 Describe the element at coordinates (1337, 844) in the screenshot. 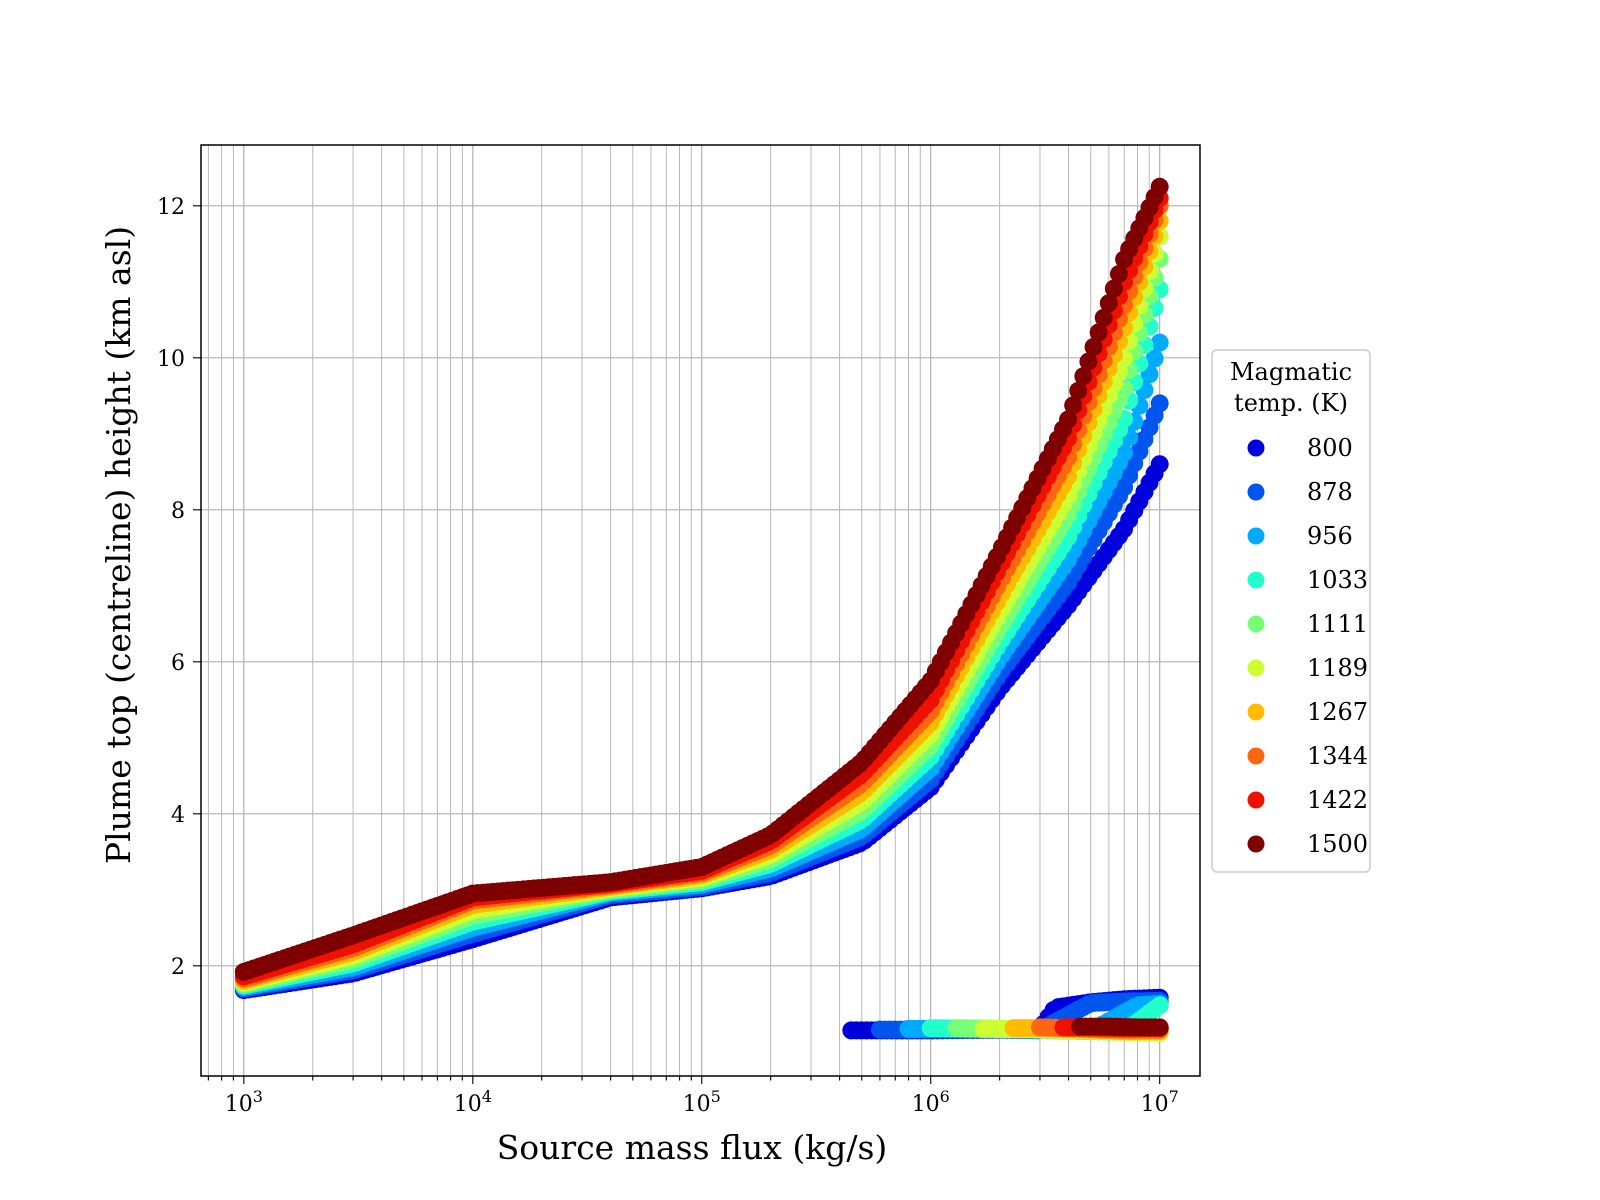

I see `legend-label-1500: 1500` at that location.